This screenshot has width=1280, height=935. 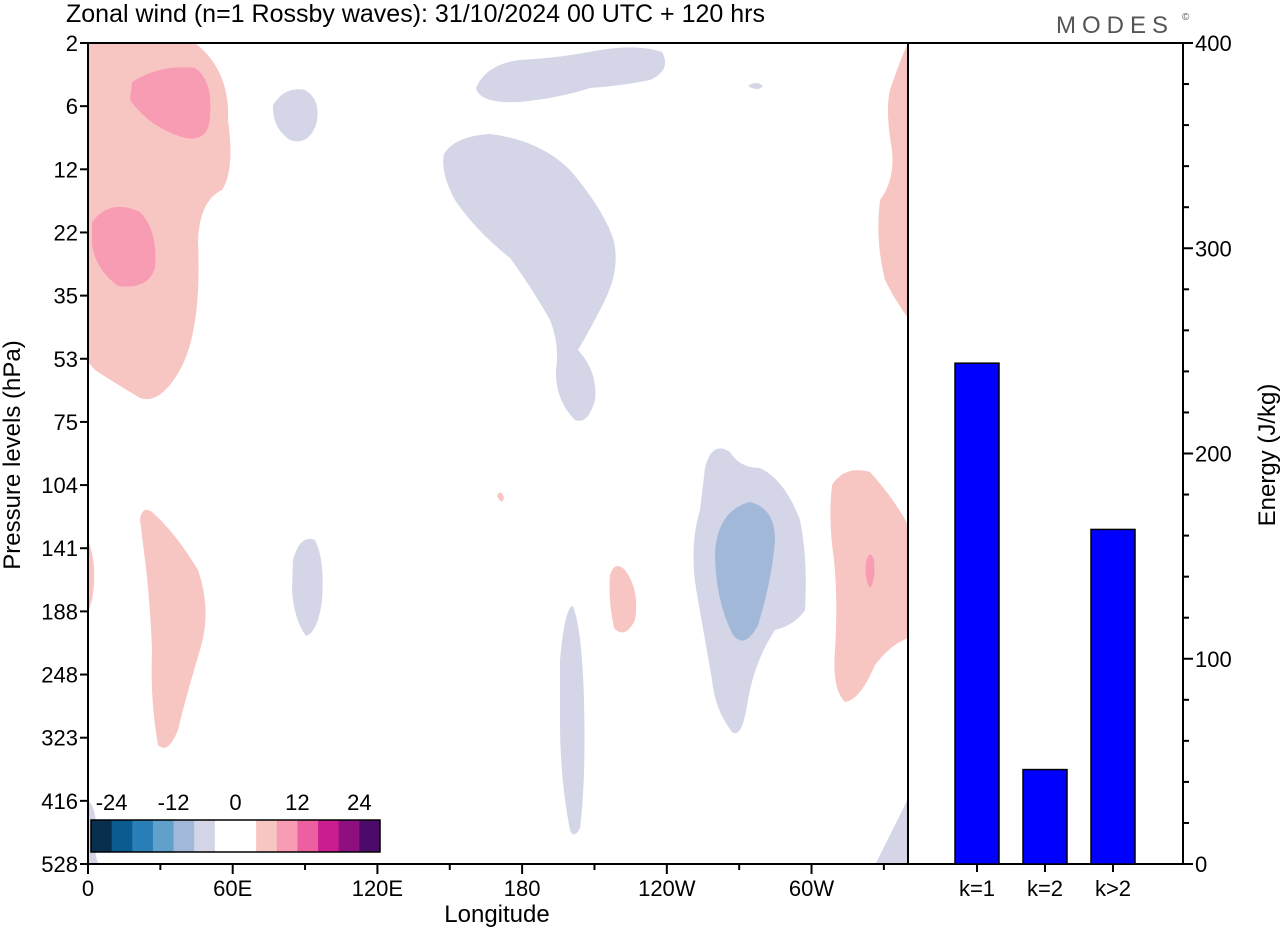 I want to click on y-tick-label: 104, so click(x=59, y=485).